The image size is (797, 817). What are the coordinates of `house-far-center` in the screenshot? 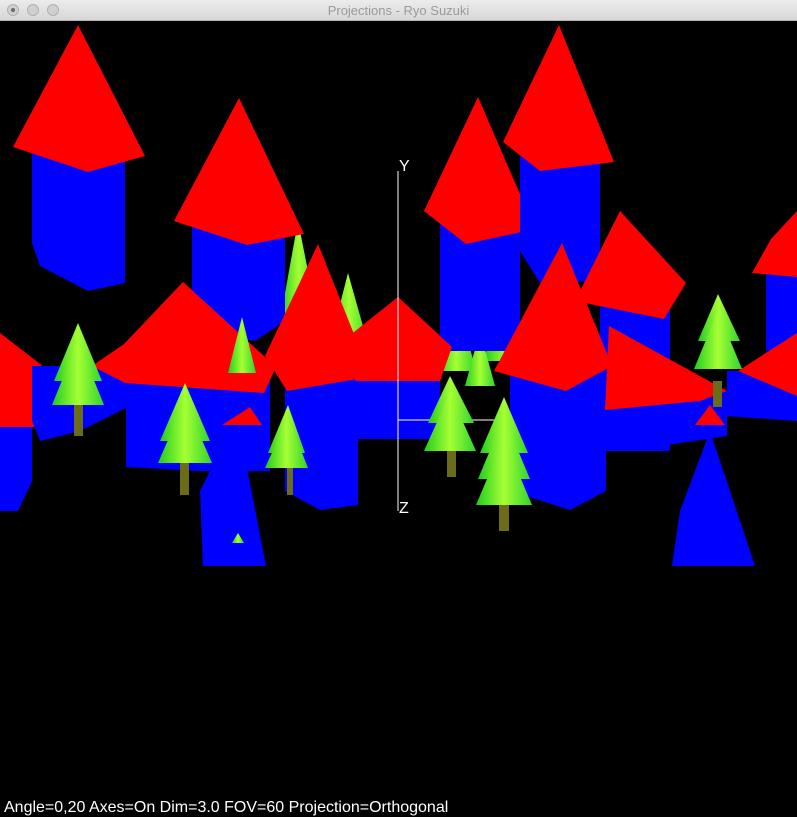 It's located at (479, 224).